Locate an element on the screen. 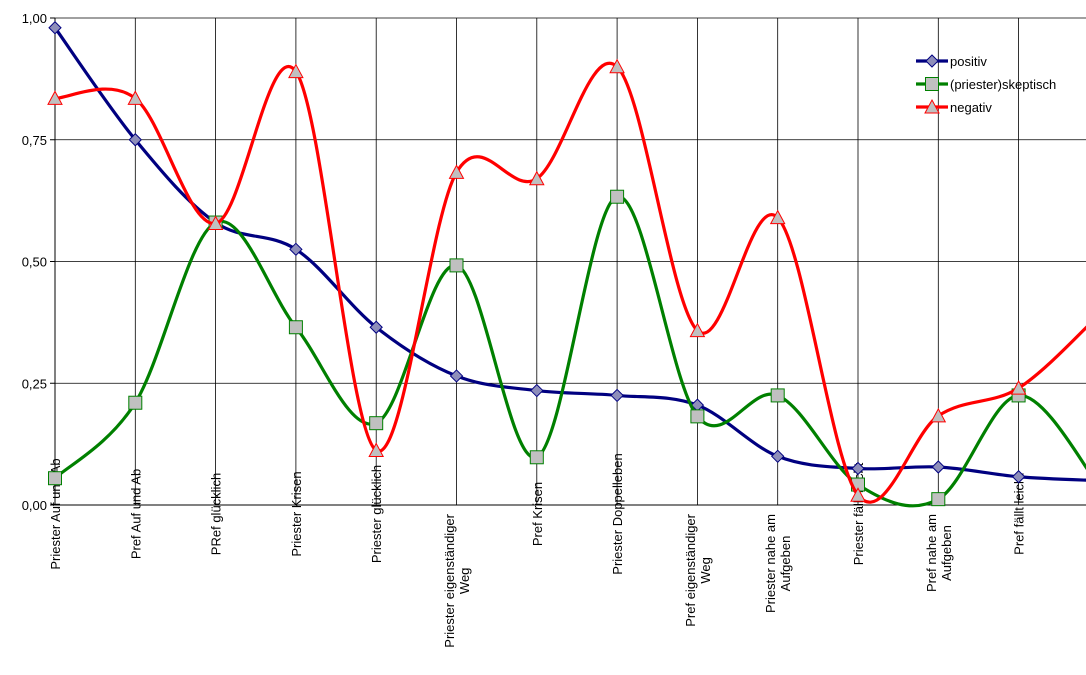  y-tick-labels: 0,00 0,25 0,50 0,75 1,00 is located at coordinates (34, 262).